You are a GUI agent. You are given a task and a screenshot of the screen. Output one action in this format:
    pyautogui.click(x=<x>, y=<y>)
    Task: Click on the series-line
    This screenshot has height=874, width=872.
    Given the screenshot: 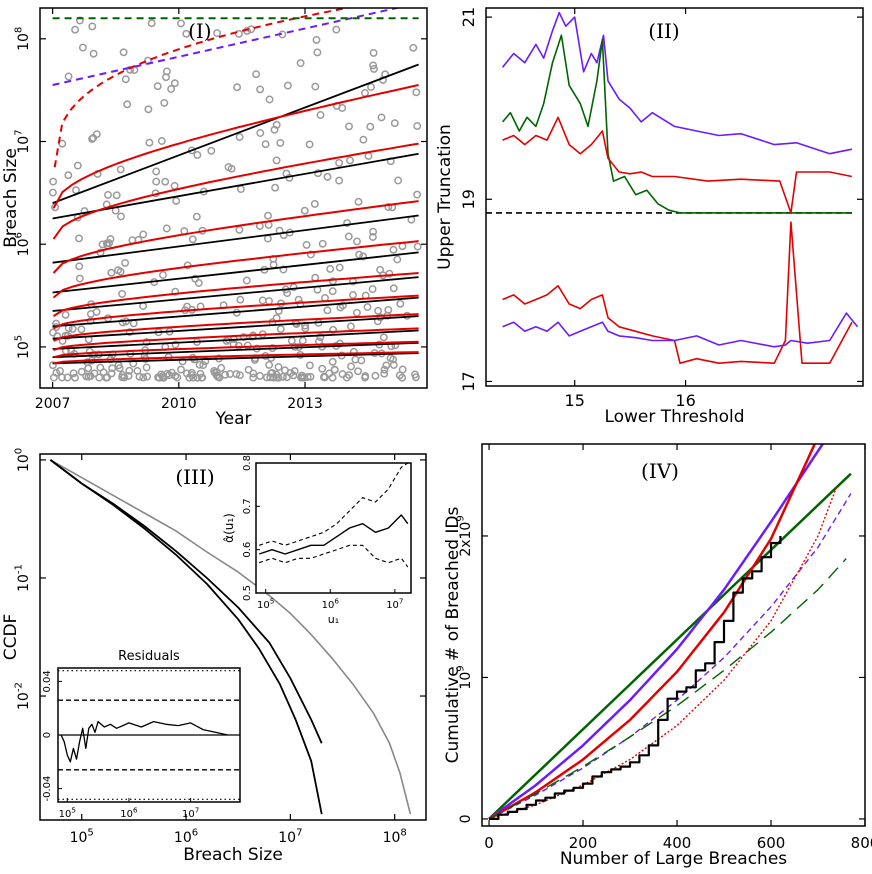 What is the action you would take?
    pyautogui.click(x=677, y=293)
    